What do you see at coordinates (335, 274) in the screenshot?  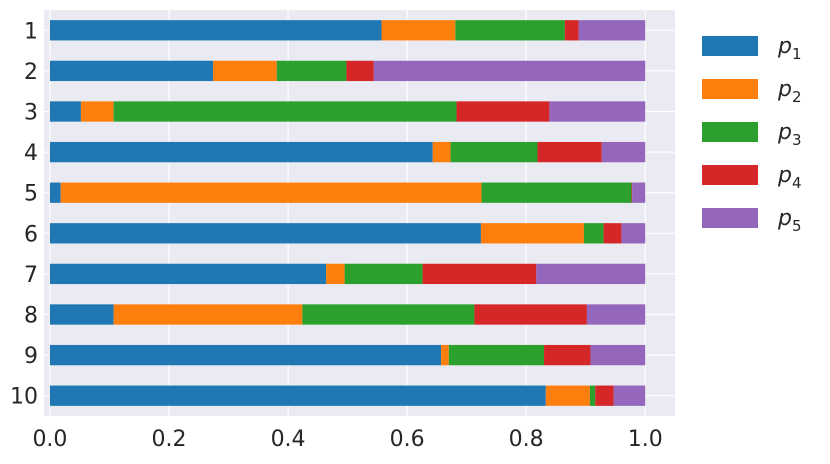 I see `bar-segment-row7-p2` at bounding box center [335, 274].